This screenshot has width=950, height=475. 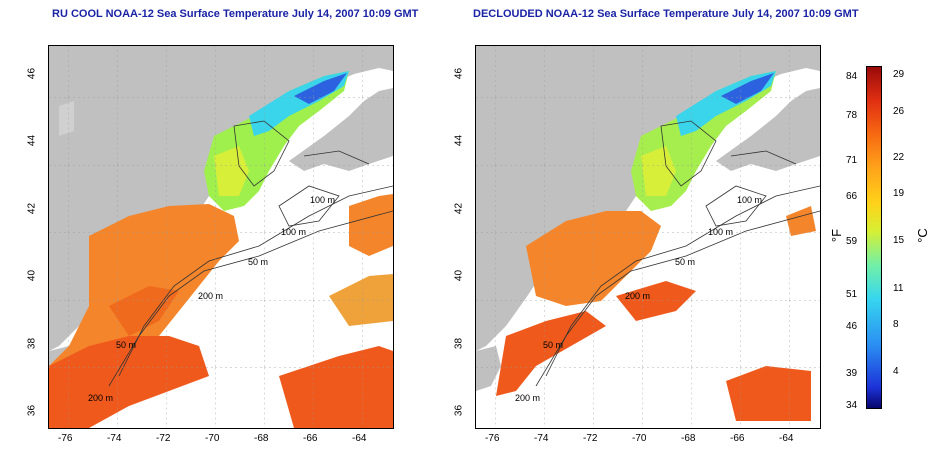 I want to click on fahrenheit-tick-label: 51, so click(x=852, y=294).